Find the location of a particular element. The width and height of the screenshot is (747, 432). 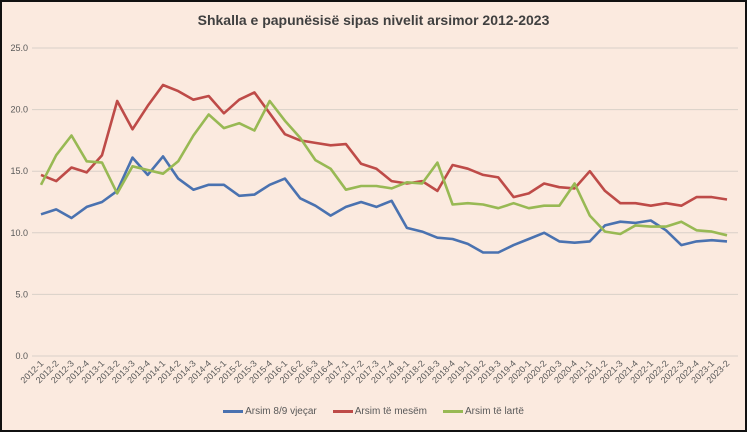

y-tick-label: 0.0 is located at coordinates (21, 356).